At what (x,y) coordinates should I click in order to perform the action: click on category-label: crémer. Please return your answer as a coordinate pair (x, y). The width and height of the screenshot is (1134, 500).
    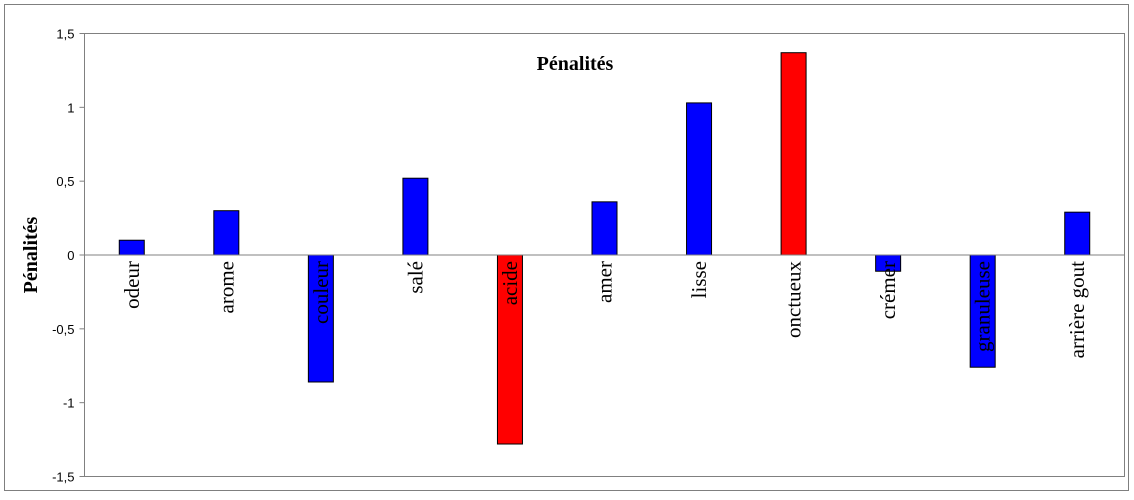
    Looking at the image, I should click on (888, 290).